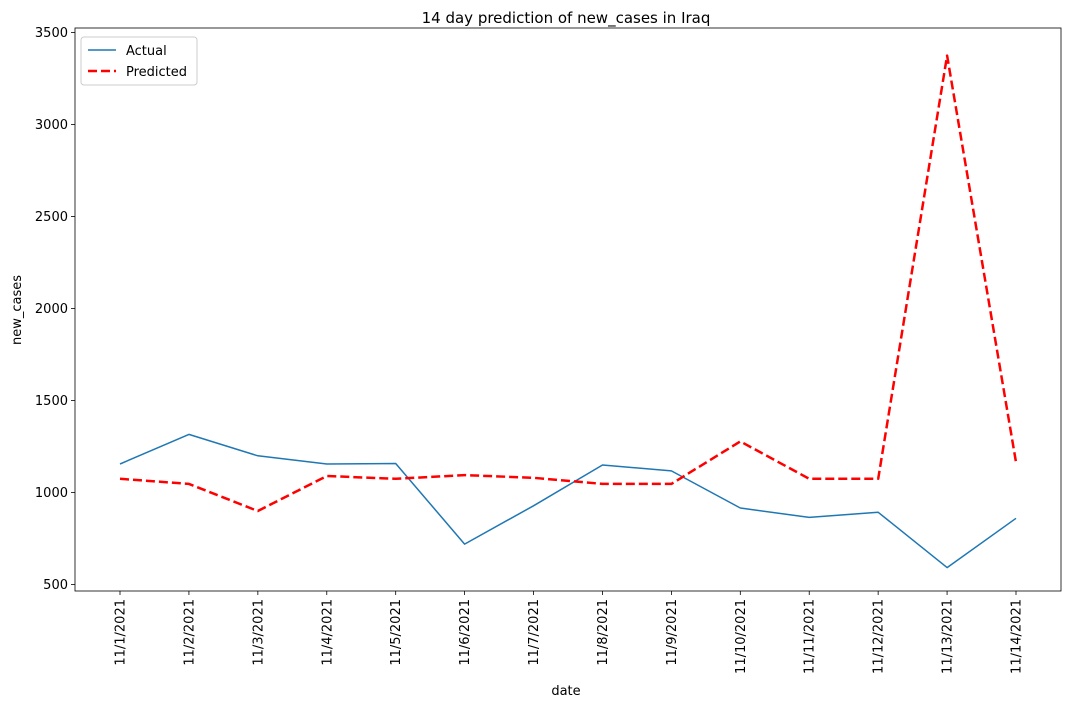 This screenshot has width=1070, height=709. What do you see at coordinates (51, 493) in the screenshot?
I see `y-tick-label: 1000` at bounding box center [51, 493].